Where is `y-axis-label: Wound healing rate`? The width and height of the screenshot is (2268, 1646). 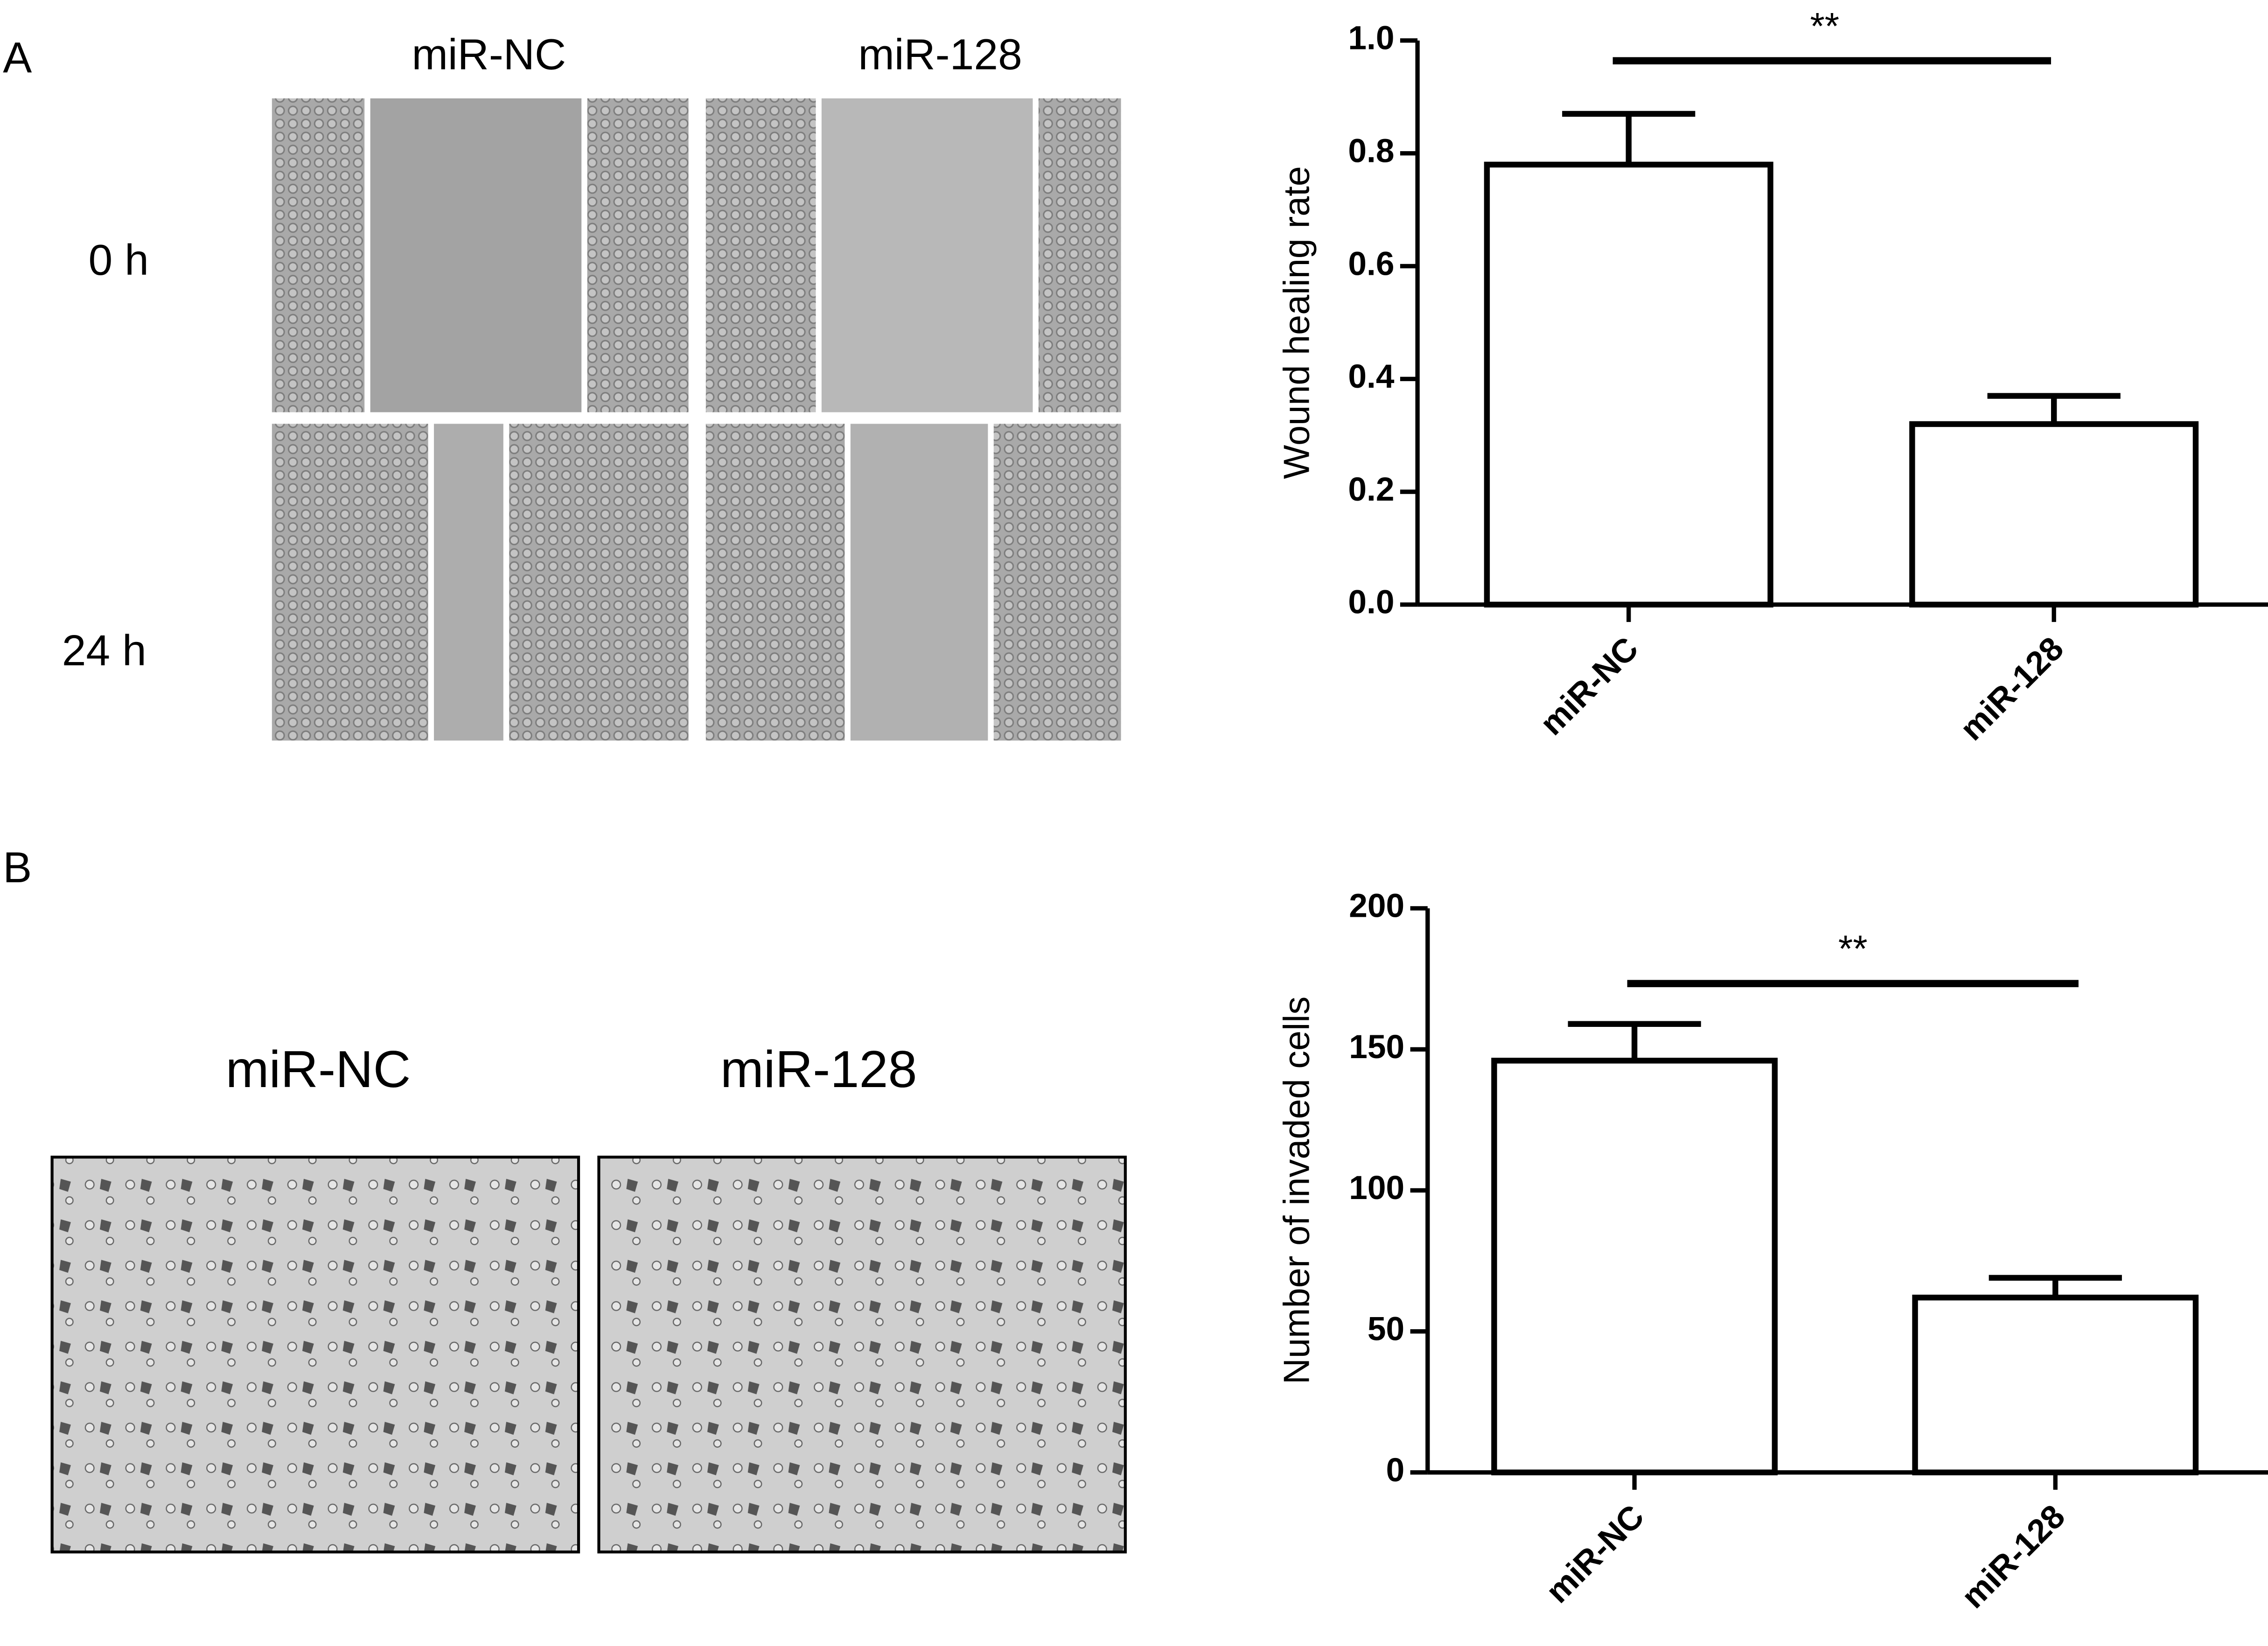
y-axis-label: Wound healing rate is located at coordinates (1297, 322).